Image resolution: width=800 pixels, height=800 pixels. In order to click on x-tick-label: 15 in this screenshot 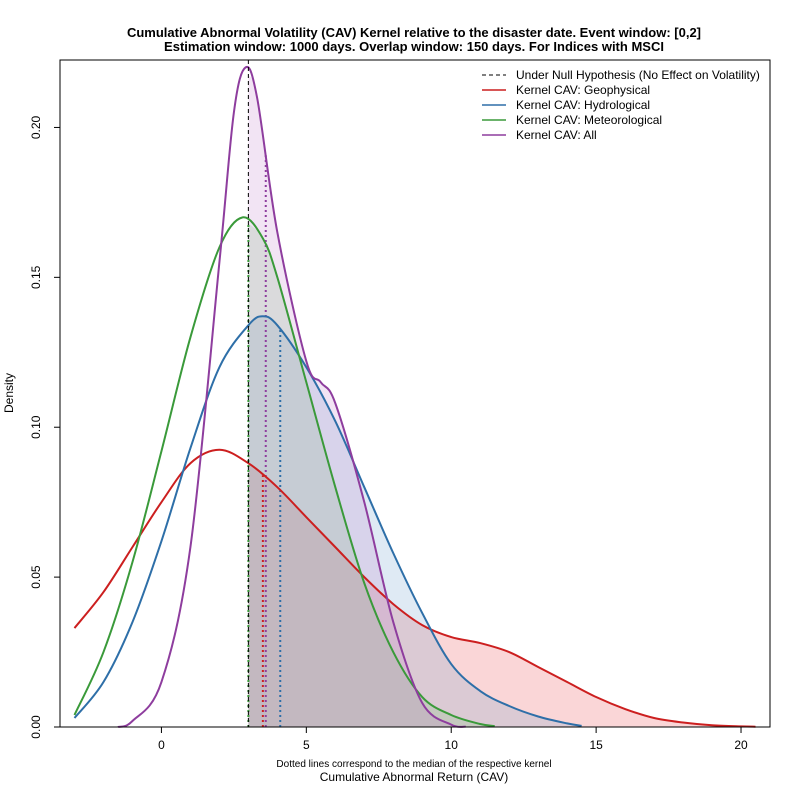, I will do `click(596, 745)`.